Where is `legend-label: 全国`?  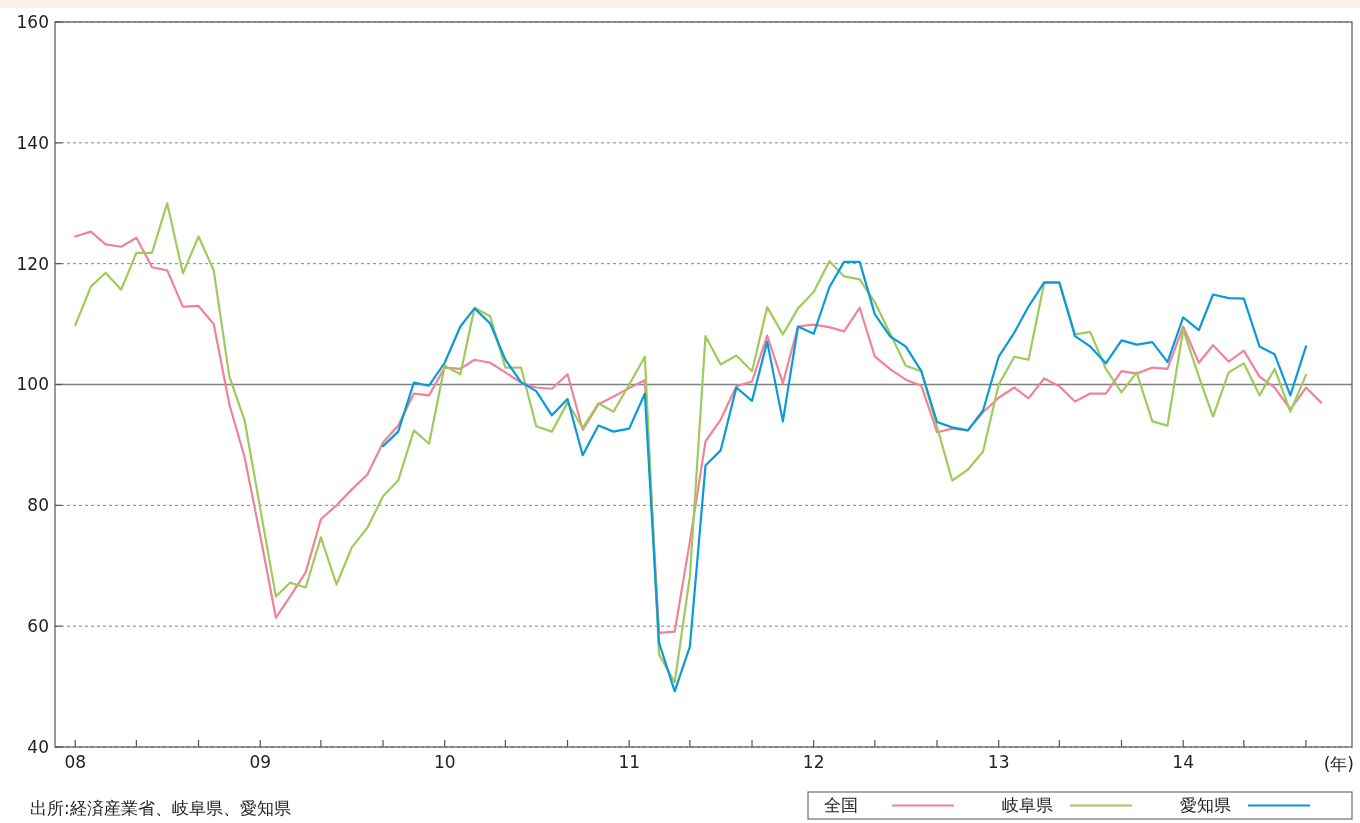
legend-label: 全国 is located at coordinates (841, 805).